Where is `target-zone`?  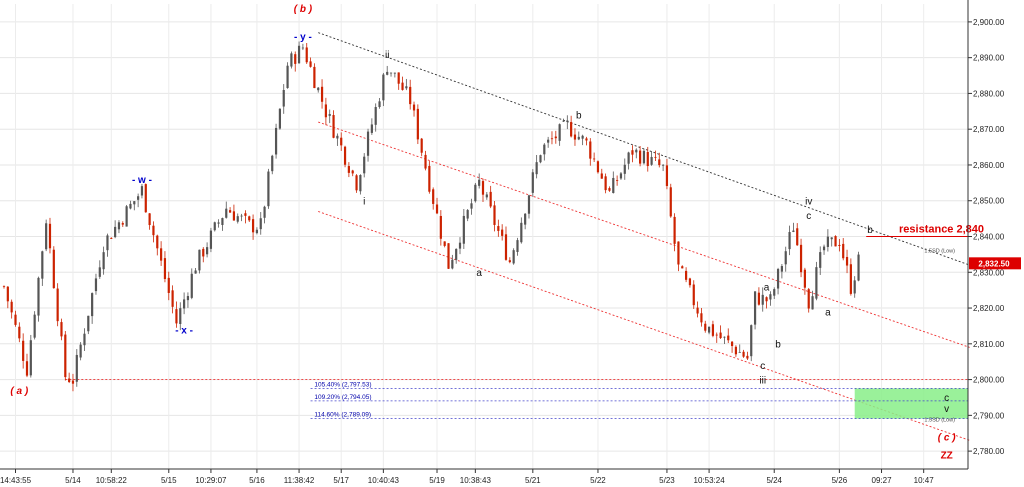
target-zone is located at coordinates (911, 403).